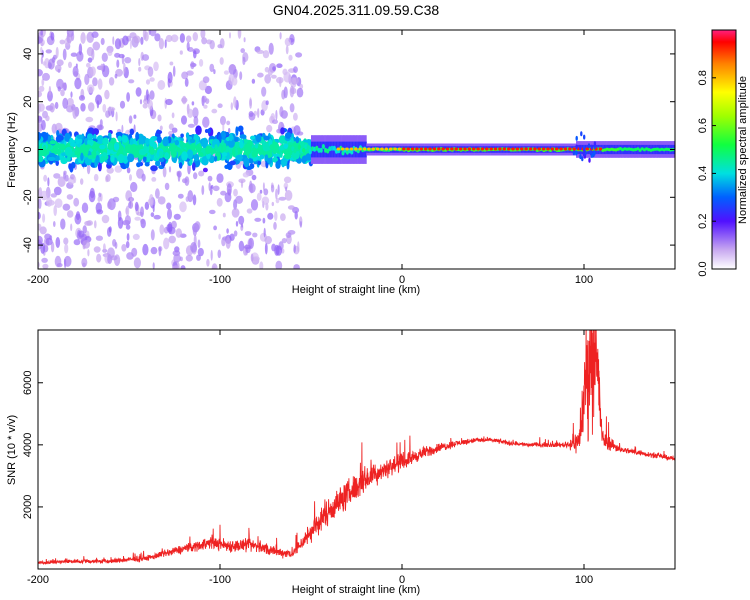 The image size is (750, 600). Describe the element at coordinates (38, 580) in the screenshot. I see `snr-x-tick-label-0: -200` at that location.